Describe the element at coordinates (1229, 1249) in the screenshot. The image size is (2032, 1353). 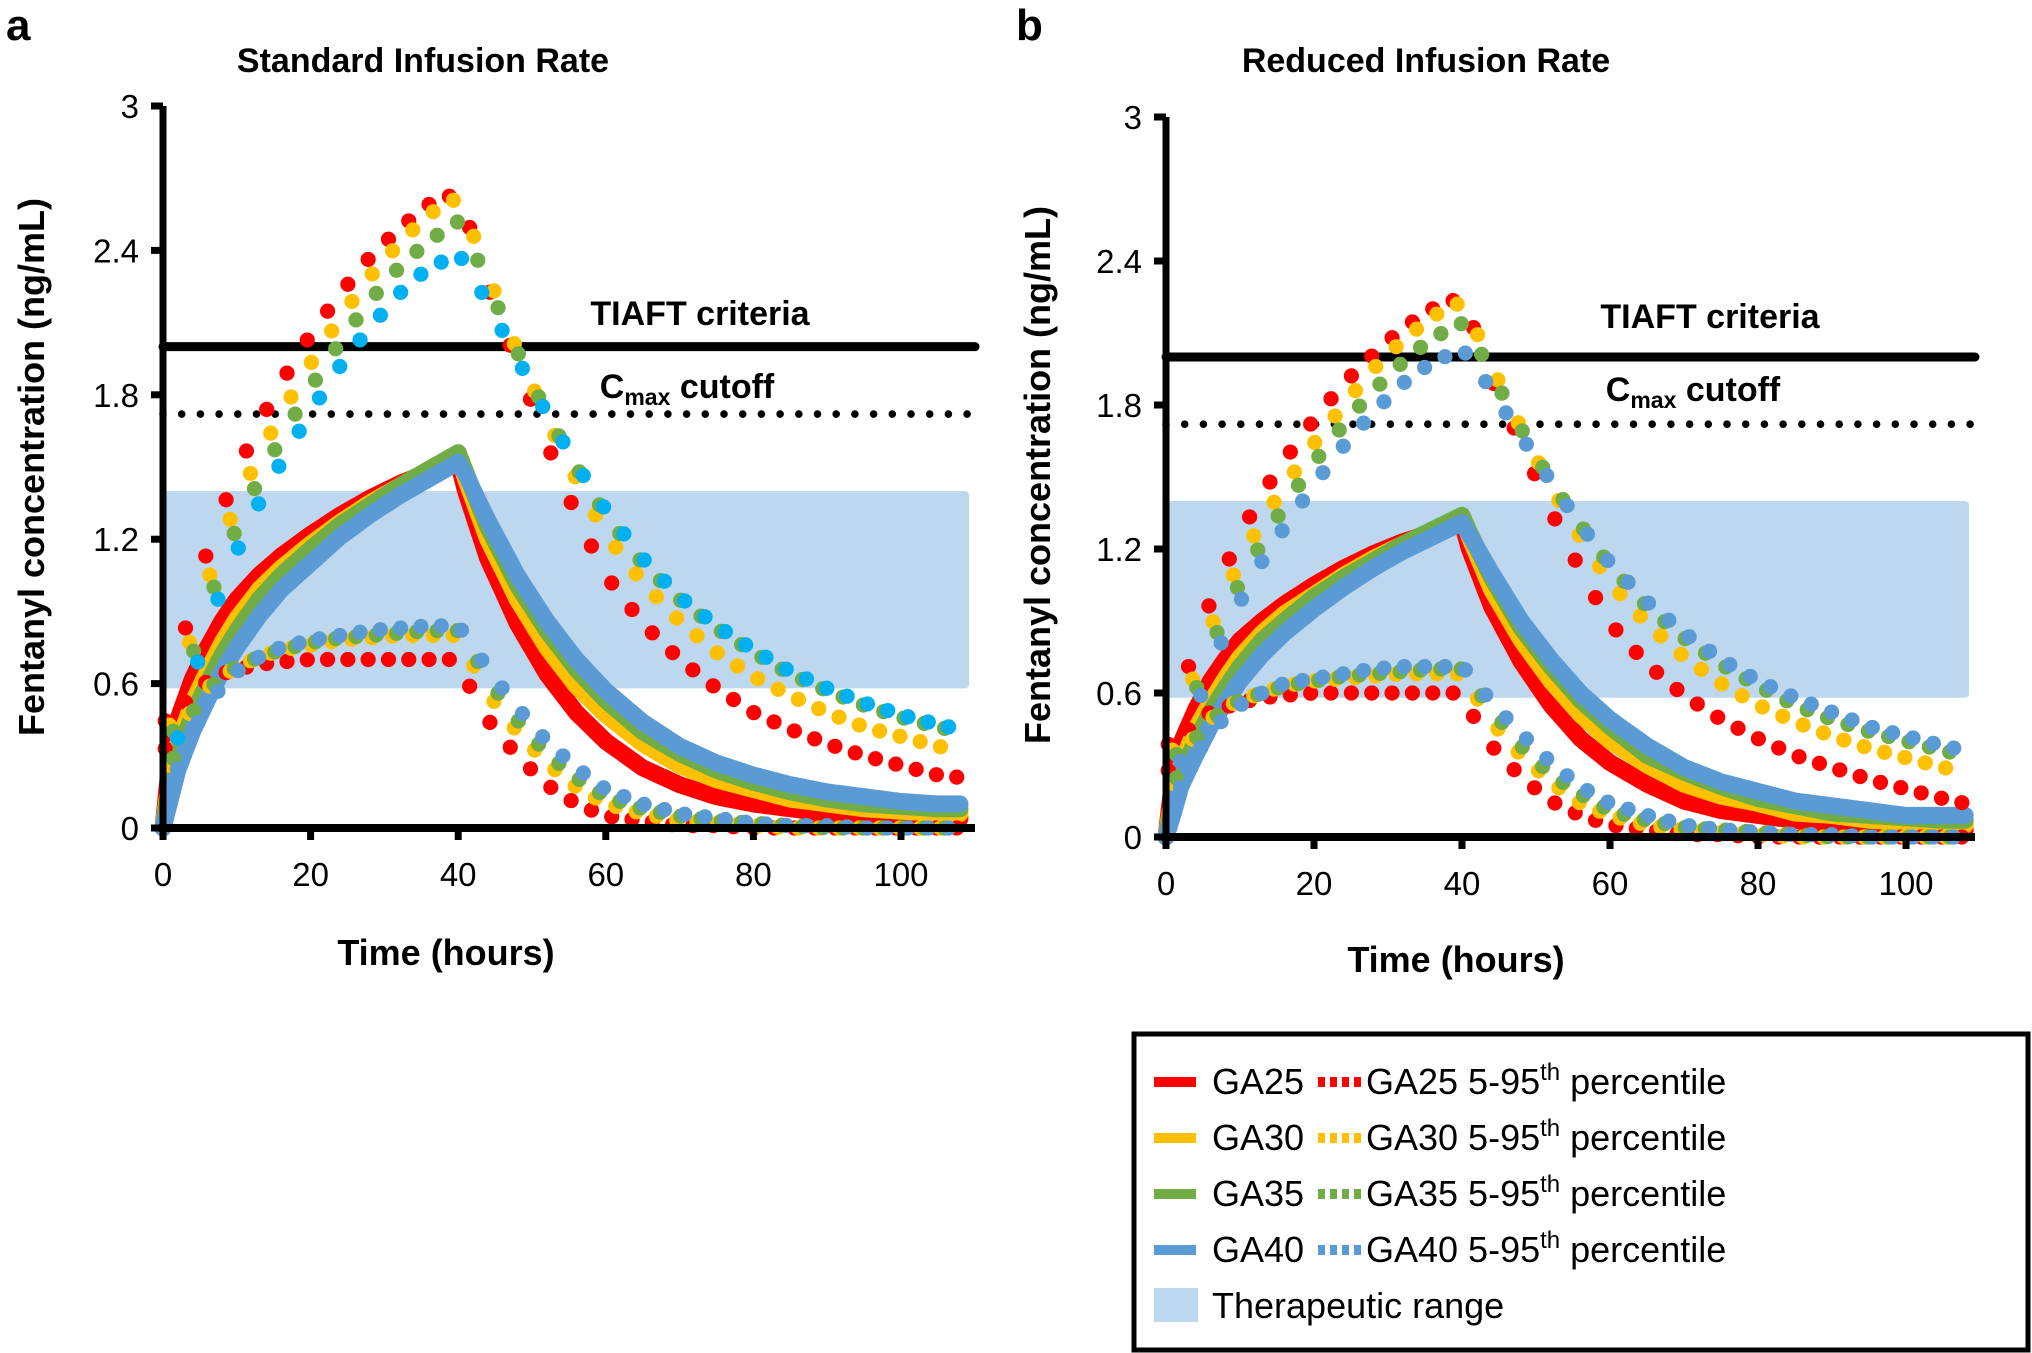
I see `legend-item-ga40: GA40` at that location.